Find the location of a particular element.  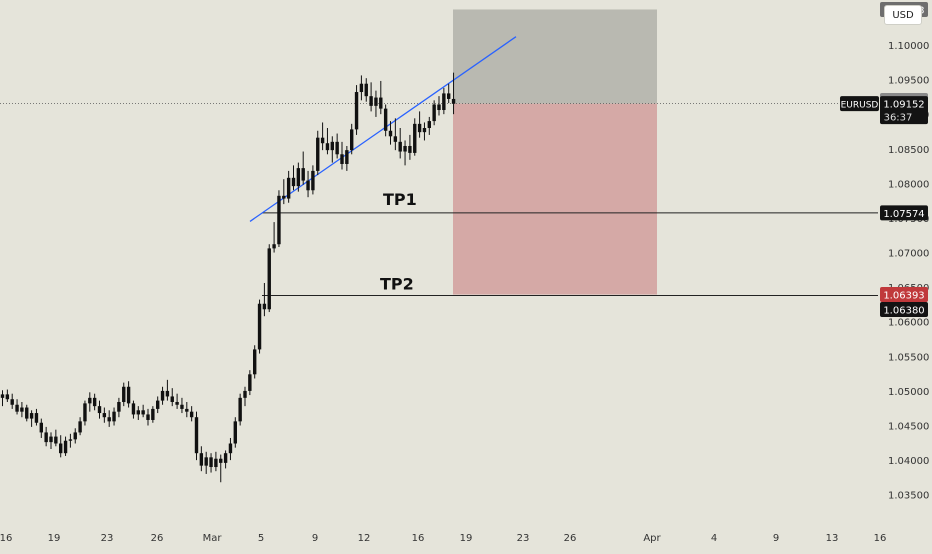

y-tick-label: 1.08000 is located at coordinates (908, 184).